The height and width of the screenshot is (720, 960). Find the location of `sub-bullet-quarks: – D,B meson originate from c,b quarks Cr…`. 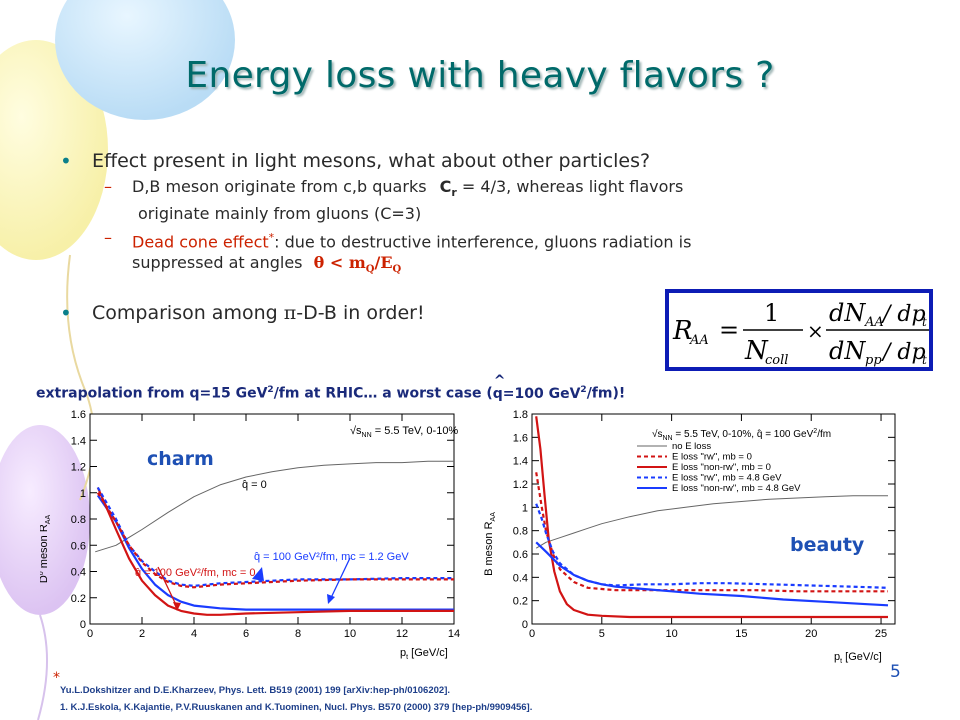

sub-bullet-quarks: – D,B meson originate from c,b quarks Cr… is located at coordinates (500, 190).